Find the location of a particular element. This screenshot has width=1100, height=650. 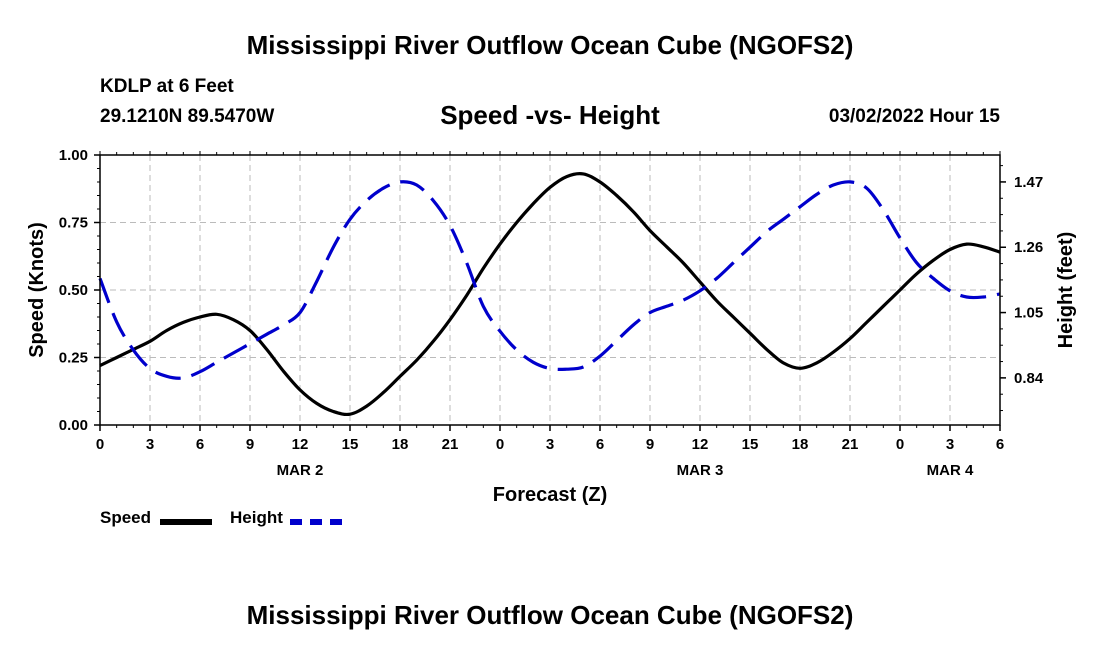

station-coordinates: 29.1210N 89.5470W is located at coordinates (187, 116).